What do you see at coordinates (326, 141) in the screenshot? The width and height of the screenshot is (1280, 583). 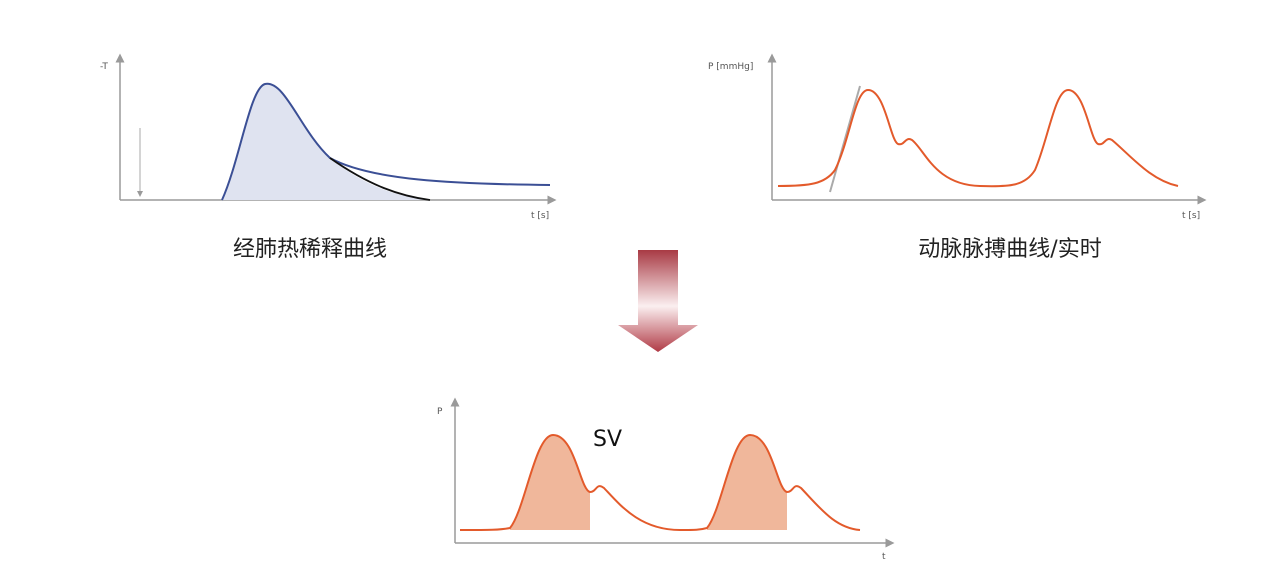 I see `curve-area` at bounding box center [326, 141].